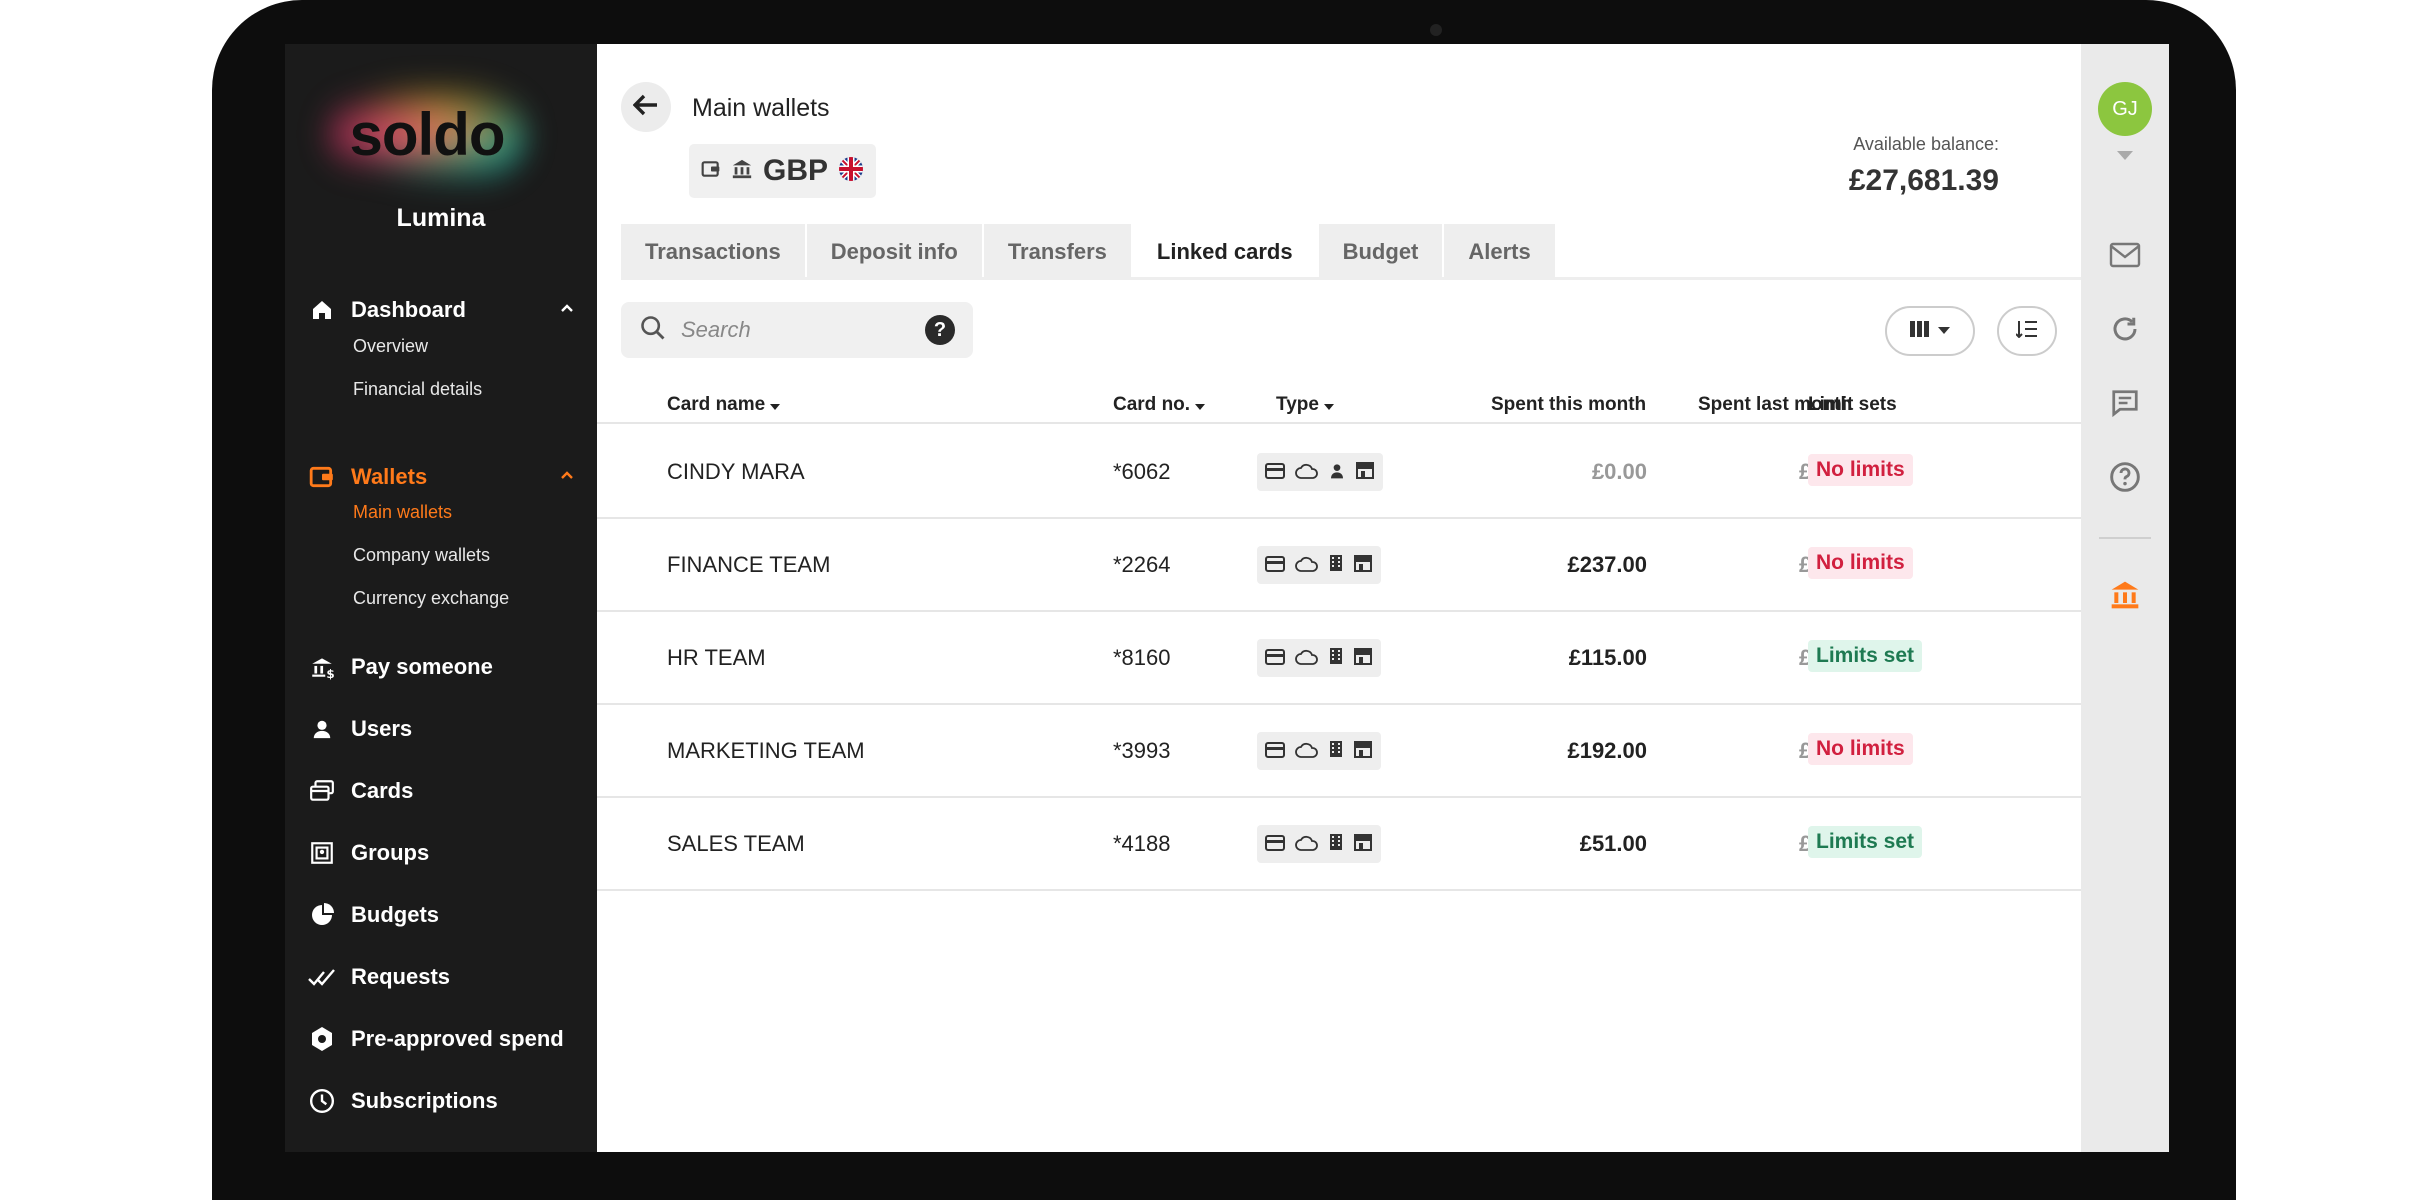  What do you see at coordinates (1225, 252) in the screenshot?
I see `tab-linked-cards: Linked cards` at bounding box center [1225, 252].